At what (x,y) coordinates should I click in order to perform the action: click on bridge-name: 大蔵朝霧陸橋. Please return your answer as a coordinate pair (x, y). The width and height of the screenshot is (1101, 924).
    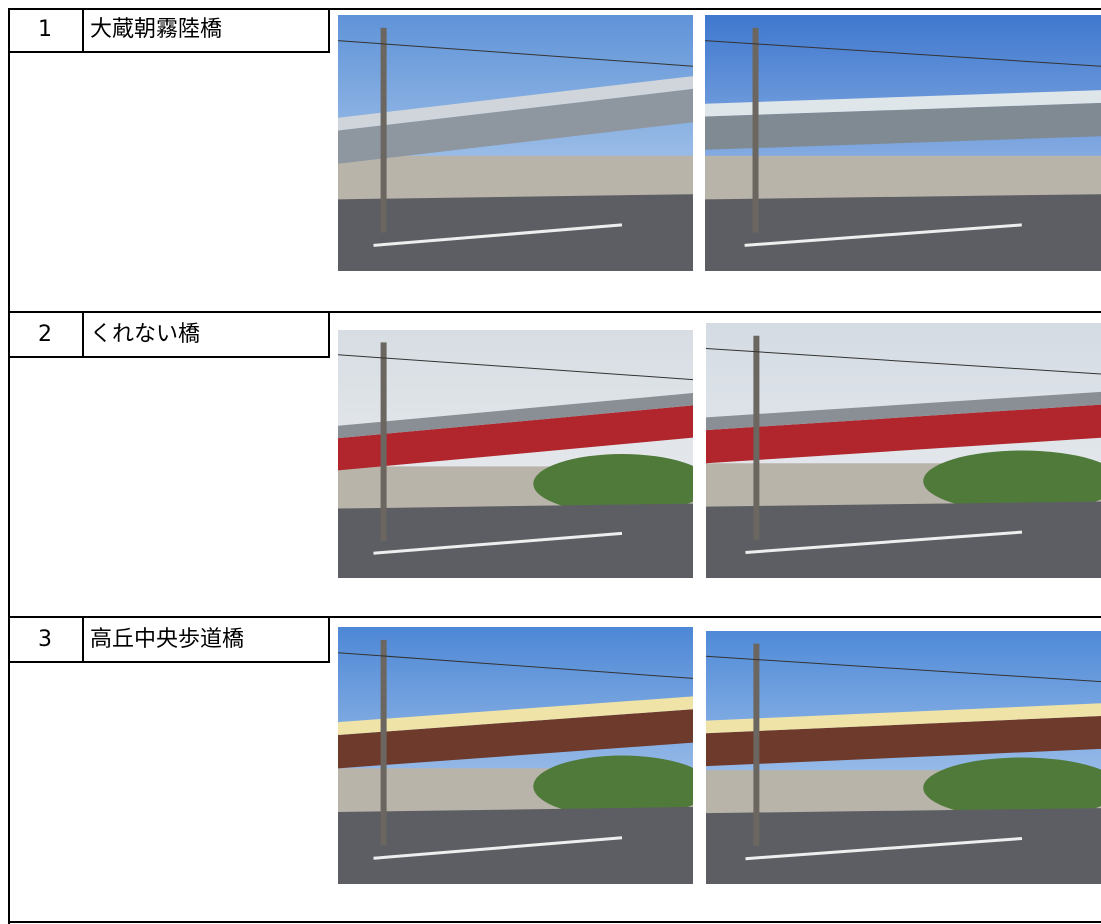
    Looking at the image, I should click on (207, 30).